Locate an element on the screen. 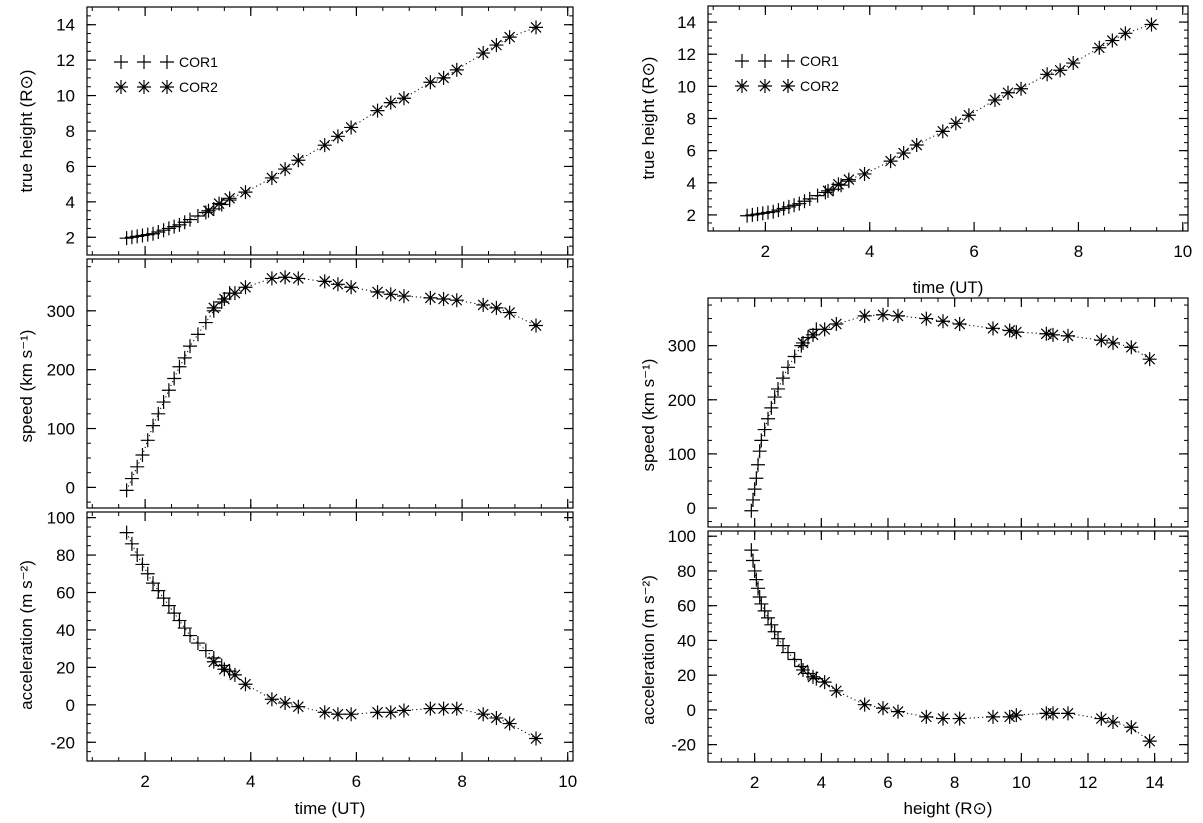  left-top-legend: COR1 COR2 is located at coordinates (166, 74).